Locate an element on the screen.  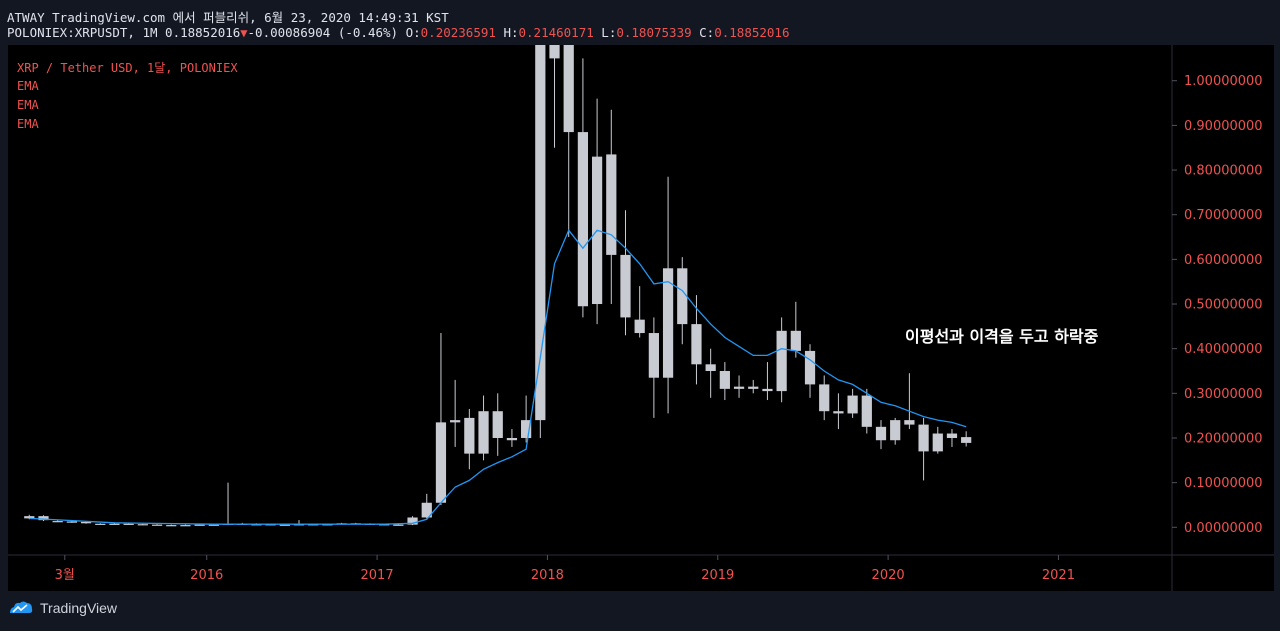
open-label: O: is located at coordinates (413, 32).